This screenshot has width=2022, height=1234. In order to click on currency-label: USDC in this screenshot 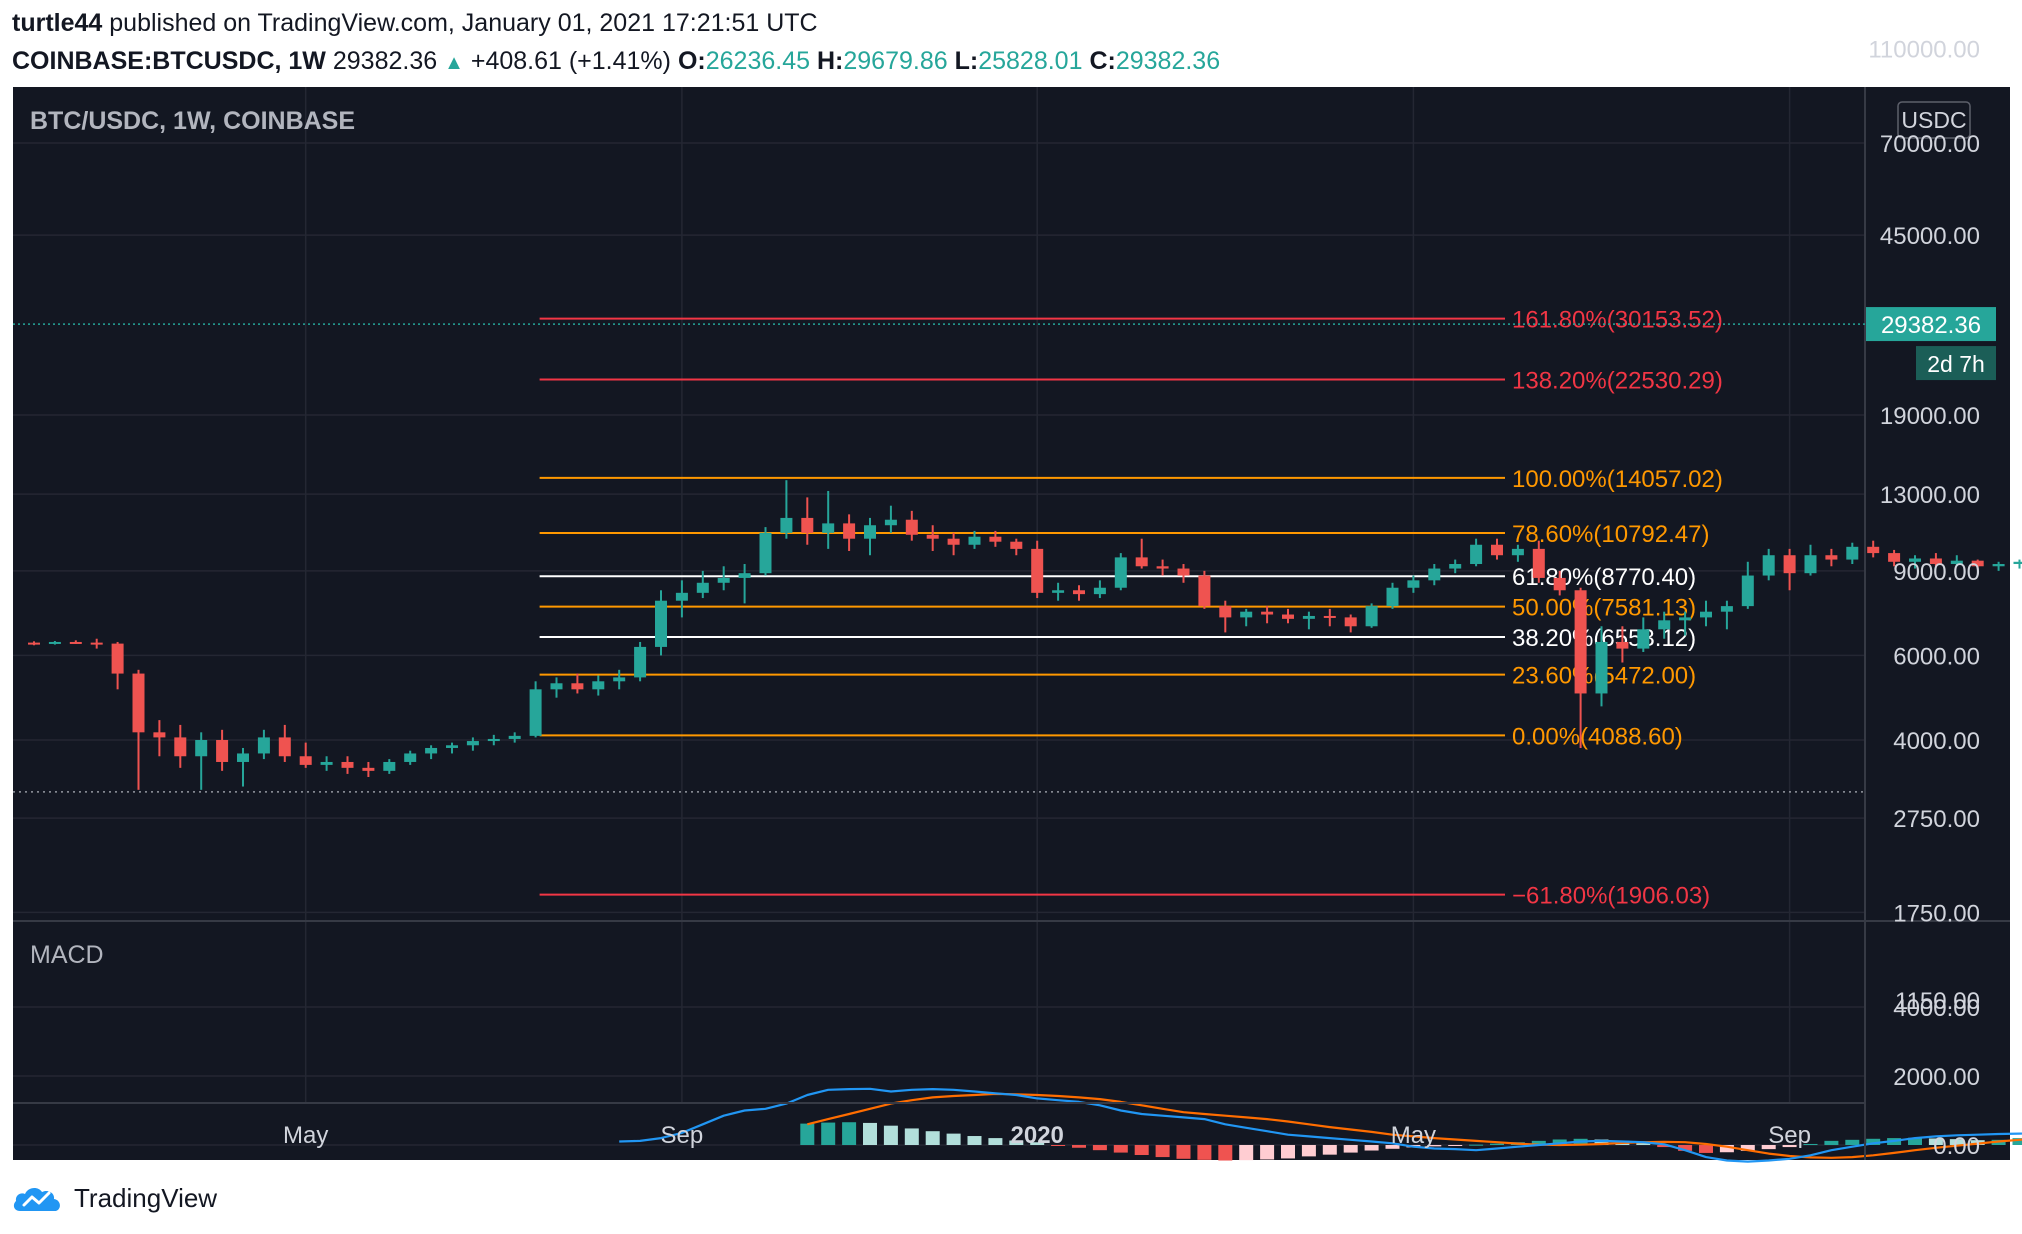, I will do `click(1933, 120)`.